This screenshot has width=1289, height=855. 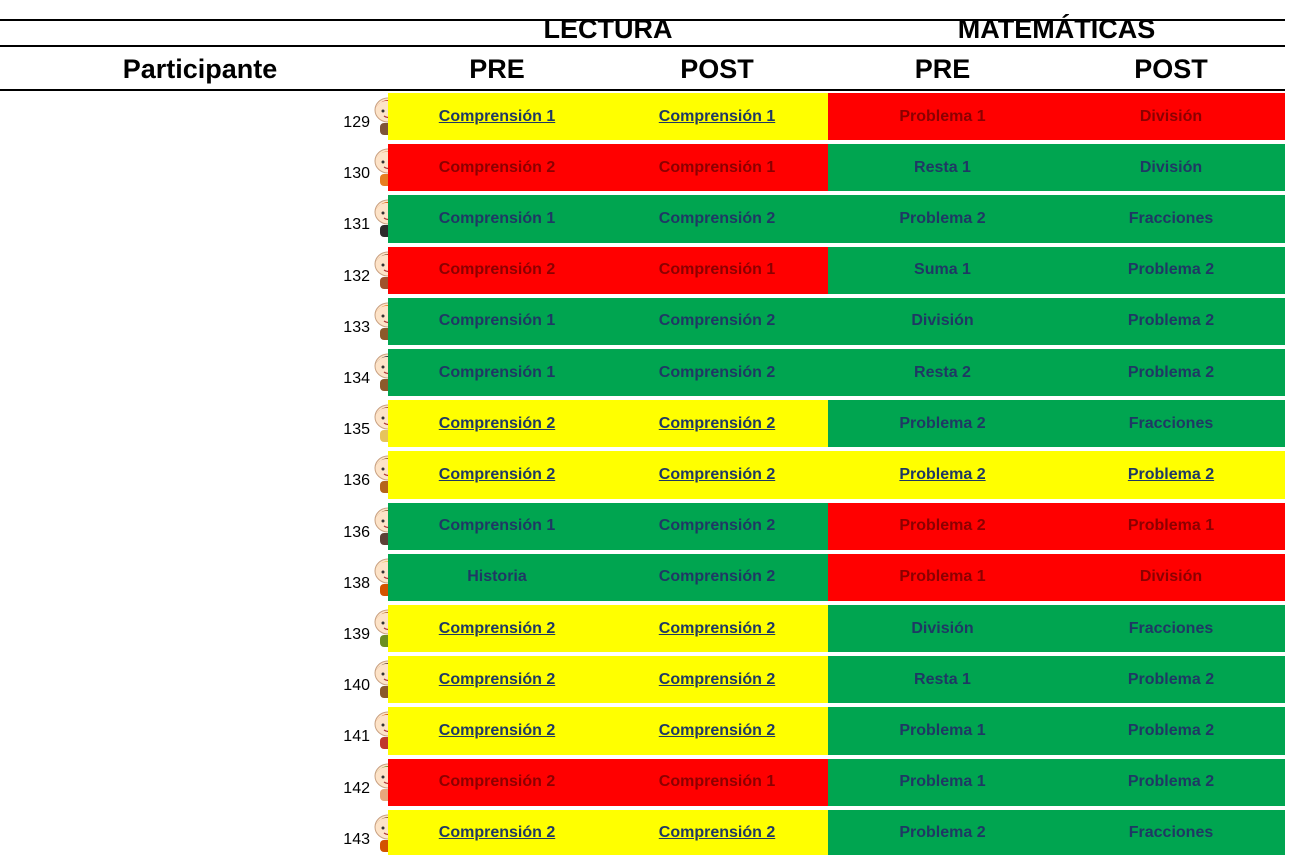 What do you see at coordinates (608, 29) in the screenshot?
I see `group-header: LECTURA` at bounding box center [608, 29].